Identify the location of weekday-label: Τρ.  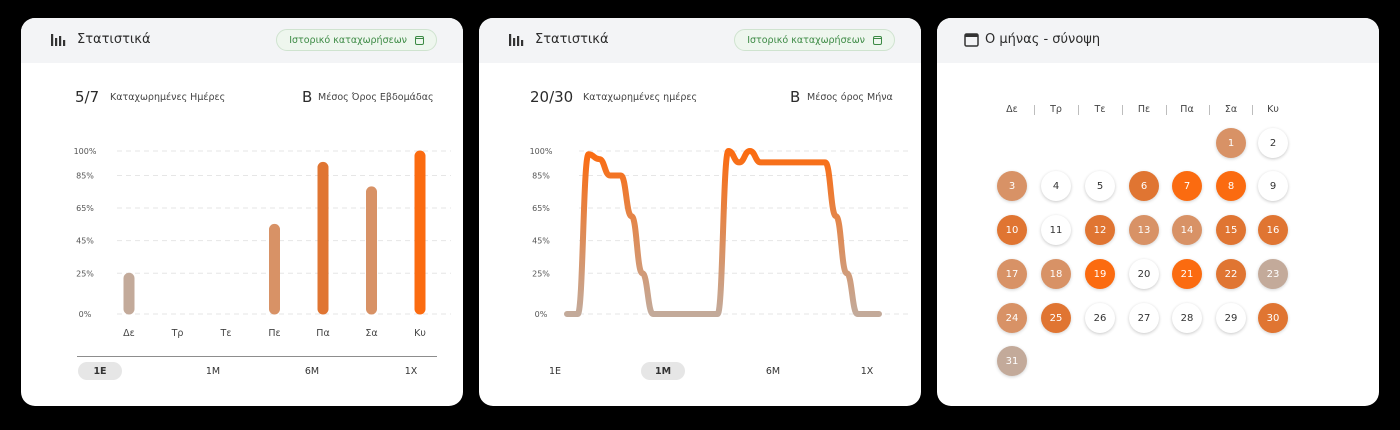
(1056, 109).